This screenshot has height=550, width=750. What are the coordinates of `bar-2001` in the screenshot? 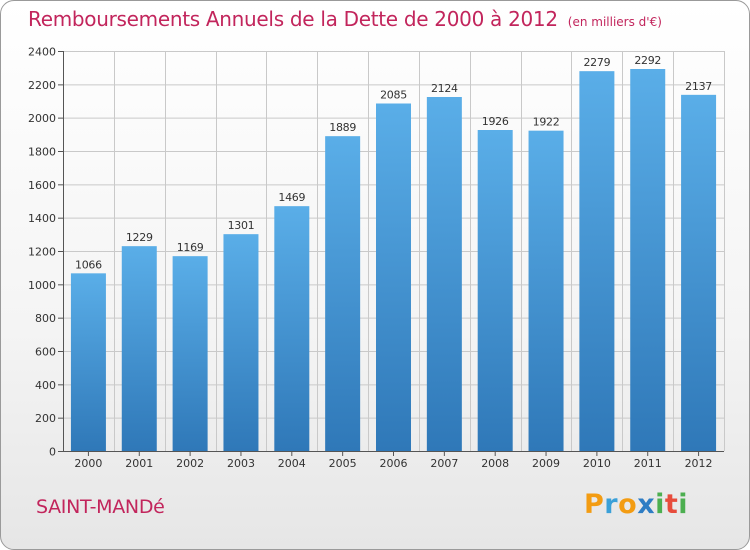 It's located at (139, 348).